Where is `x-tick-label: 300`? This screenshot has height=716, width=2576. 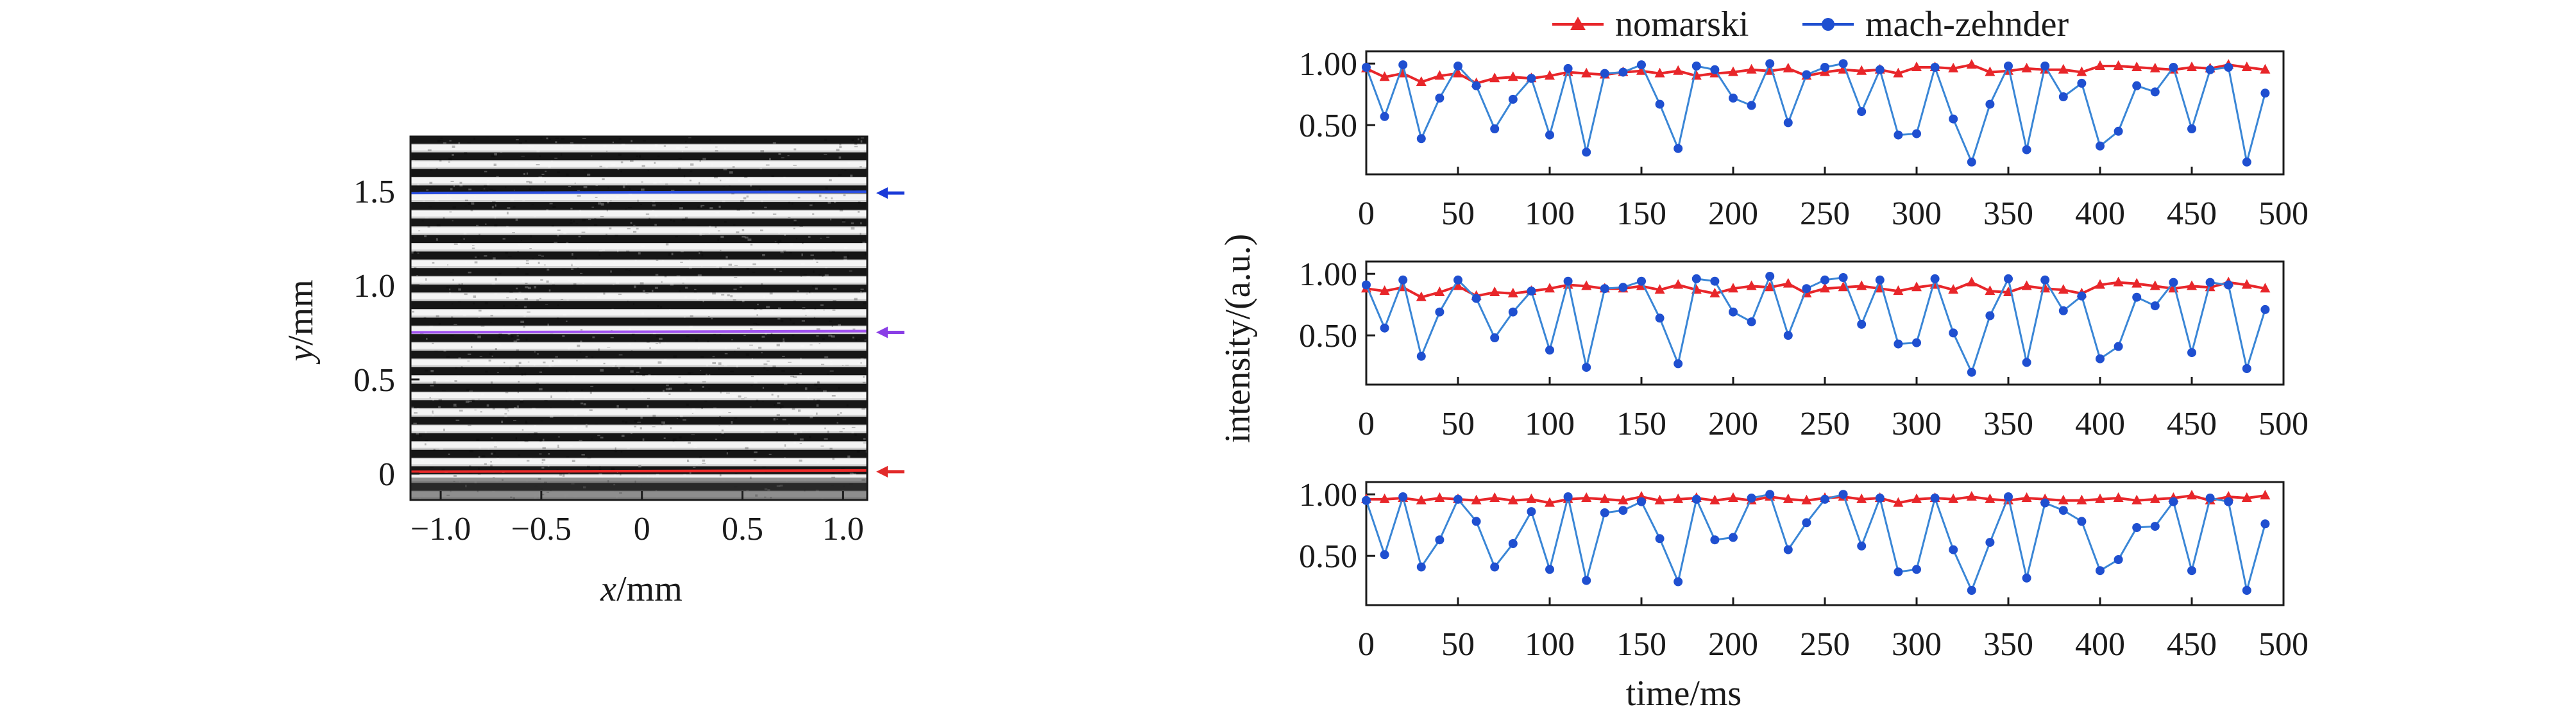
x-tick-label: 300 is located at coordinates (1917, 424).